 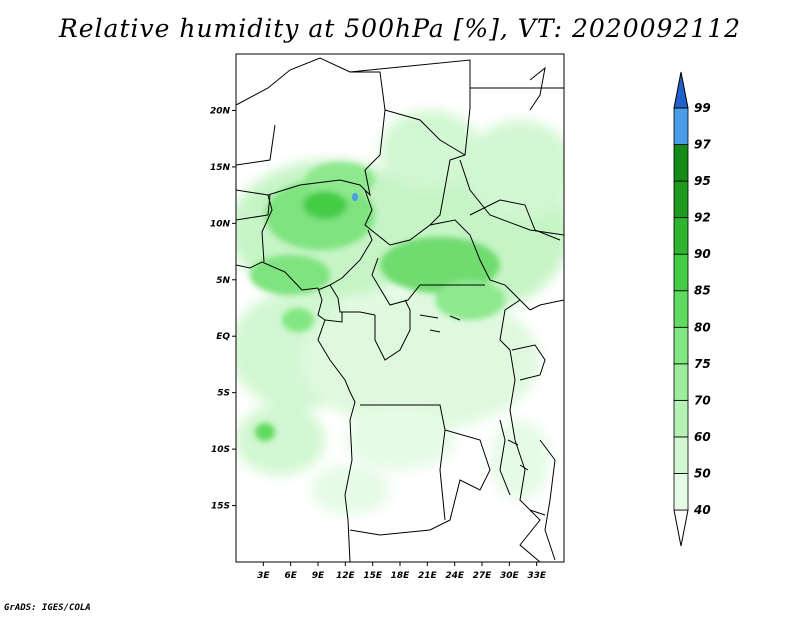 I want to click on lat-tick-label: EQ, so click(x=223, y=337).